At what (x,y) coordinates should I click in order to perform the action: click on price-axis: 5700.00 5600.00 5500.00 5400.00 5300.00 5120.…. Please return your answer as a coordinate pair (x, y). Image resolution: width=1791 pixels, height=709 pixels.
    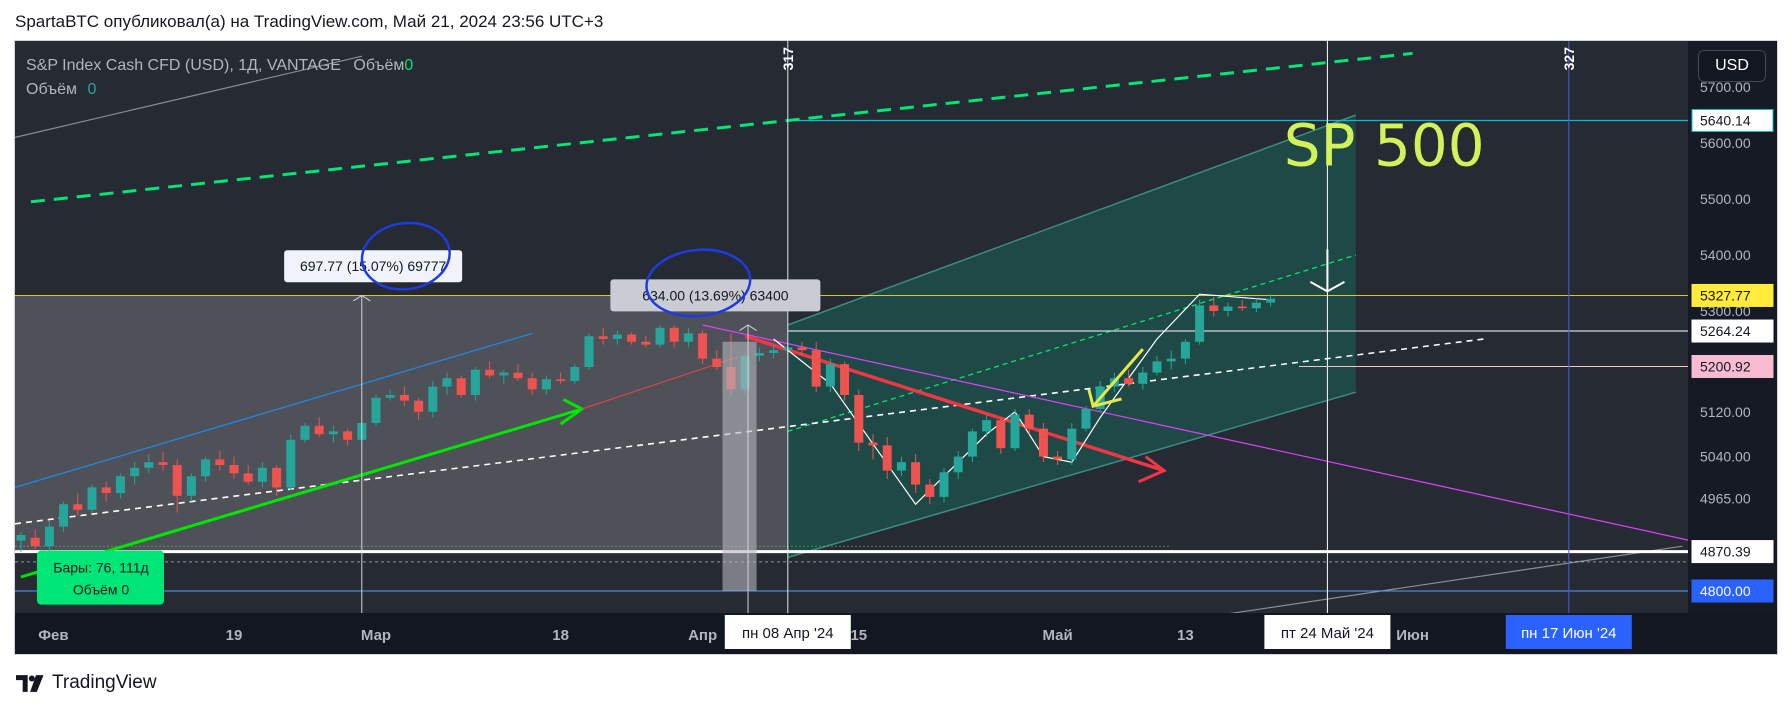
    Looking at the image, I should click on (1732, 327).